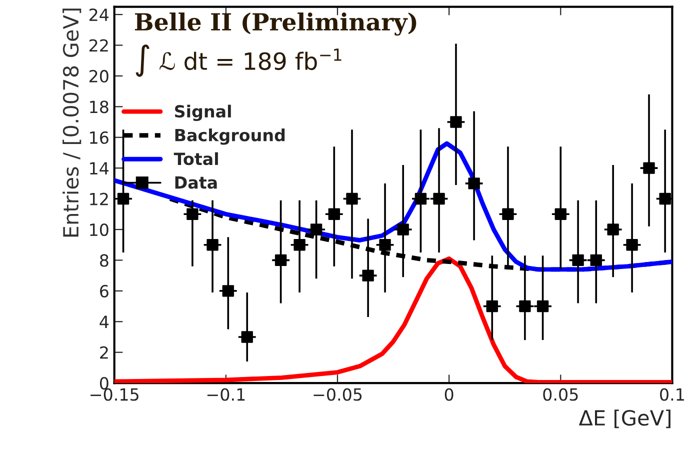 The image size is (693, 456). I want to click on y-tick-label: 2, so click(104, 352).